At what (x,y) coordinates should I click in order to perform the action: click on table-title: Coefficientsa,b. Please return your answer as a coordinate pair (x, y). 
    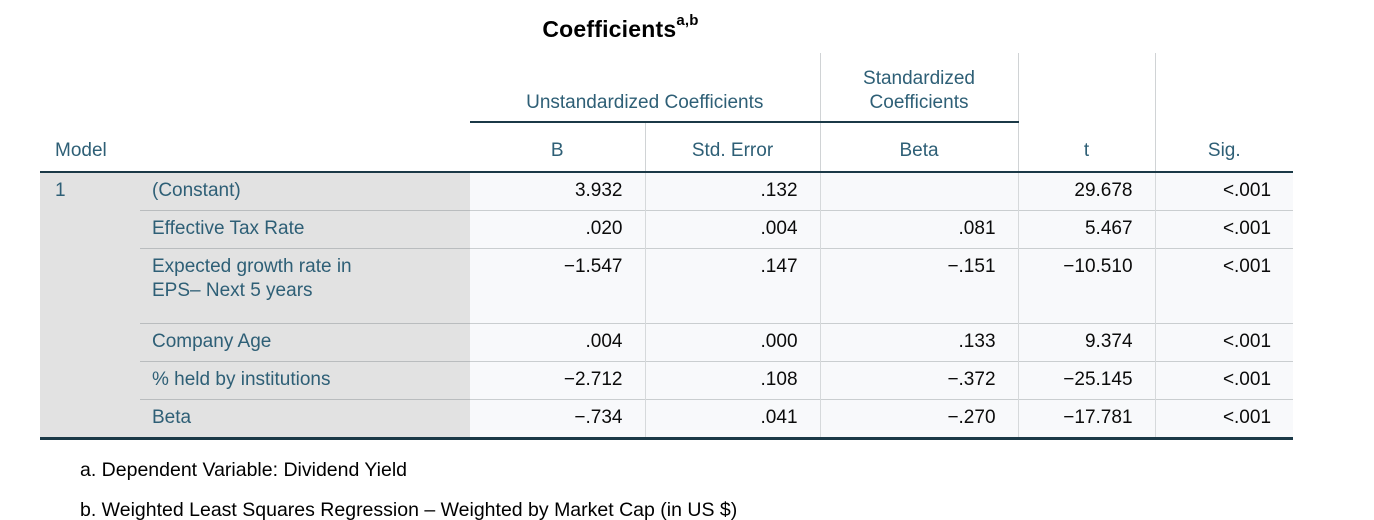
    Looking at the image, I should click on (666, 27).